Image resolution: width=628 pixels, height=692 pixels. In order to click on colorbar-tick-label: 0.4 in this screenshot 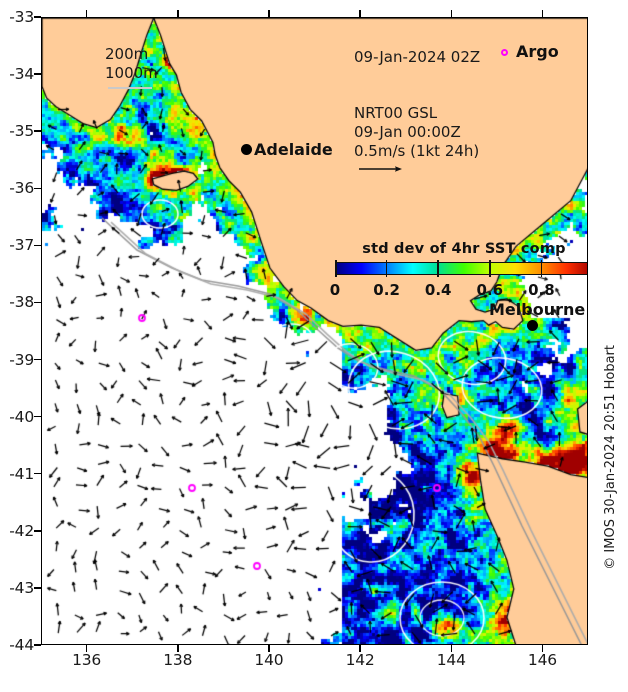, I will do `click(438, 290)`.